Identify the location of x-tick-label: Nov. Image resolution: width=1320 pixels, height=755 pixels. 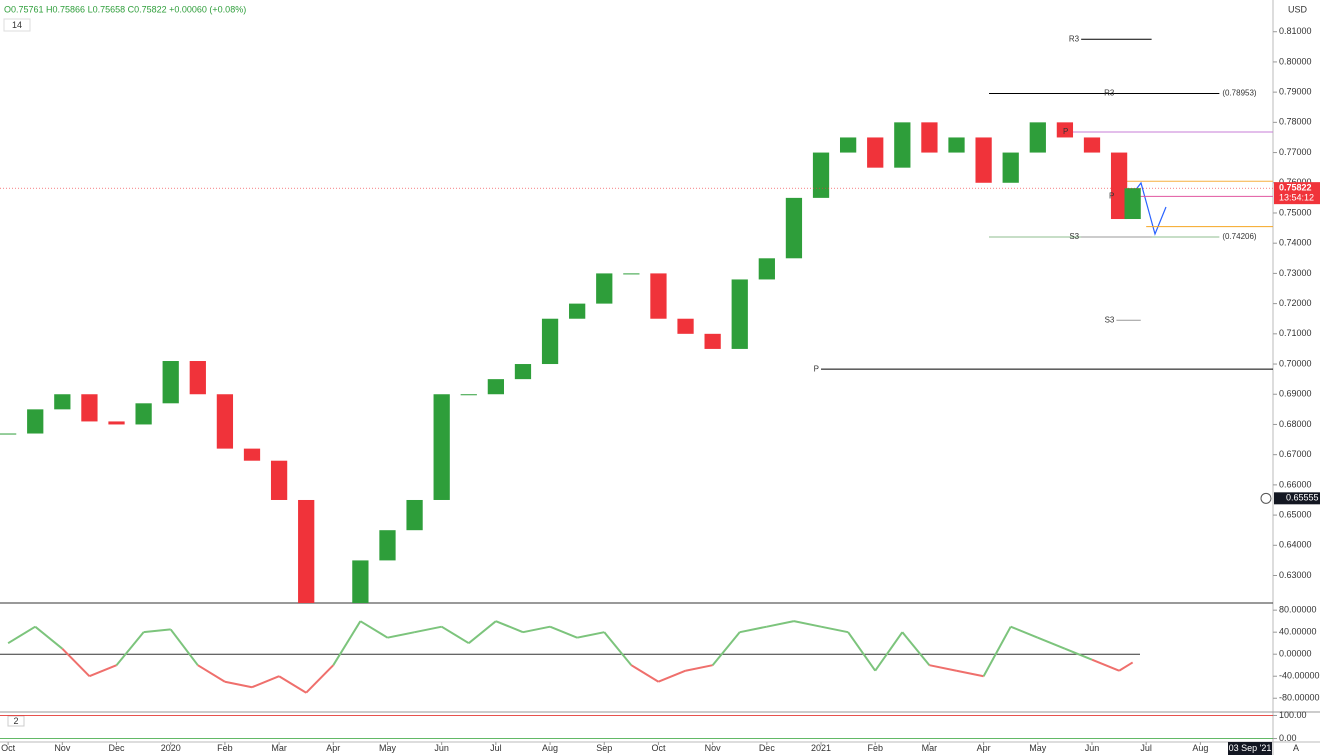
(713, 748).